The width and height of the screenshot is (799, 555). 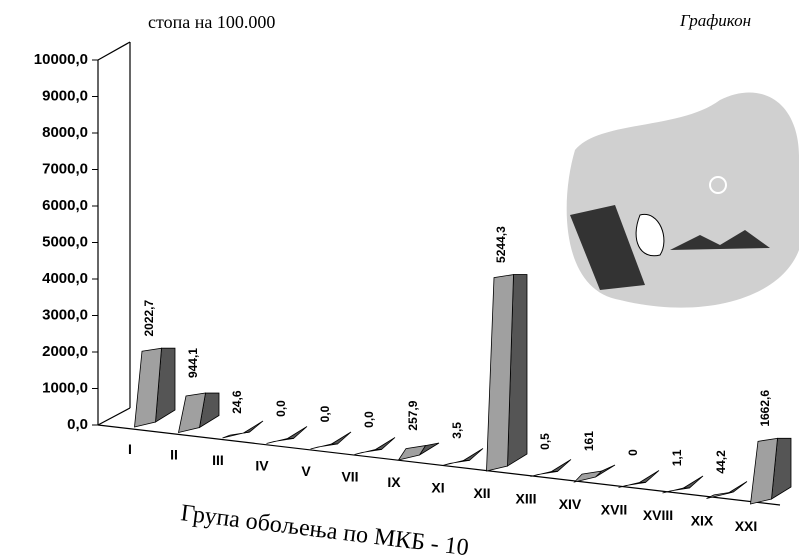 I want to click on x-tick-label: XXI, so click(x=746, y=526).